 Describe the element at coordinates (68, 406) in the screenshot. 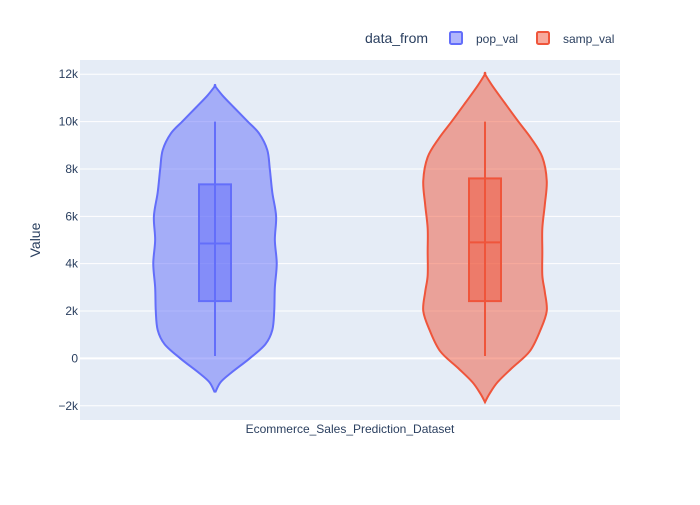

I see `y-tick-label: −2k` at that location.